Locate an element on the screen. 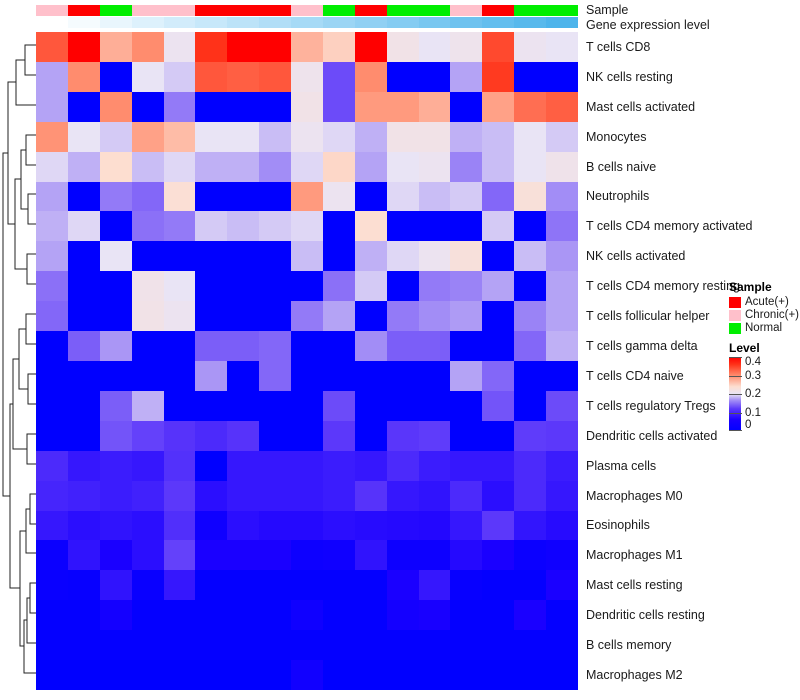  row-label: T cells follicular helper is located at coordinates (648, 316).